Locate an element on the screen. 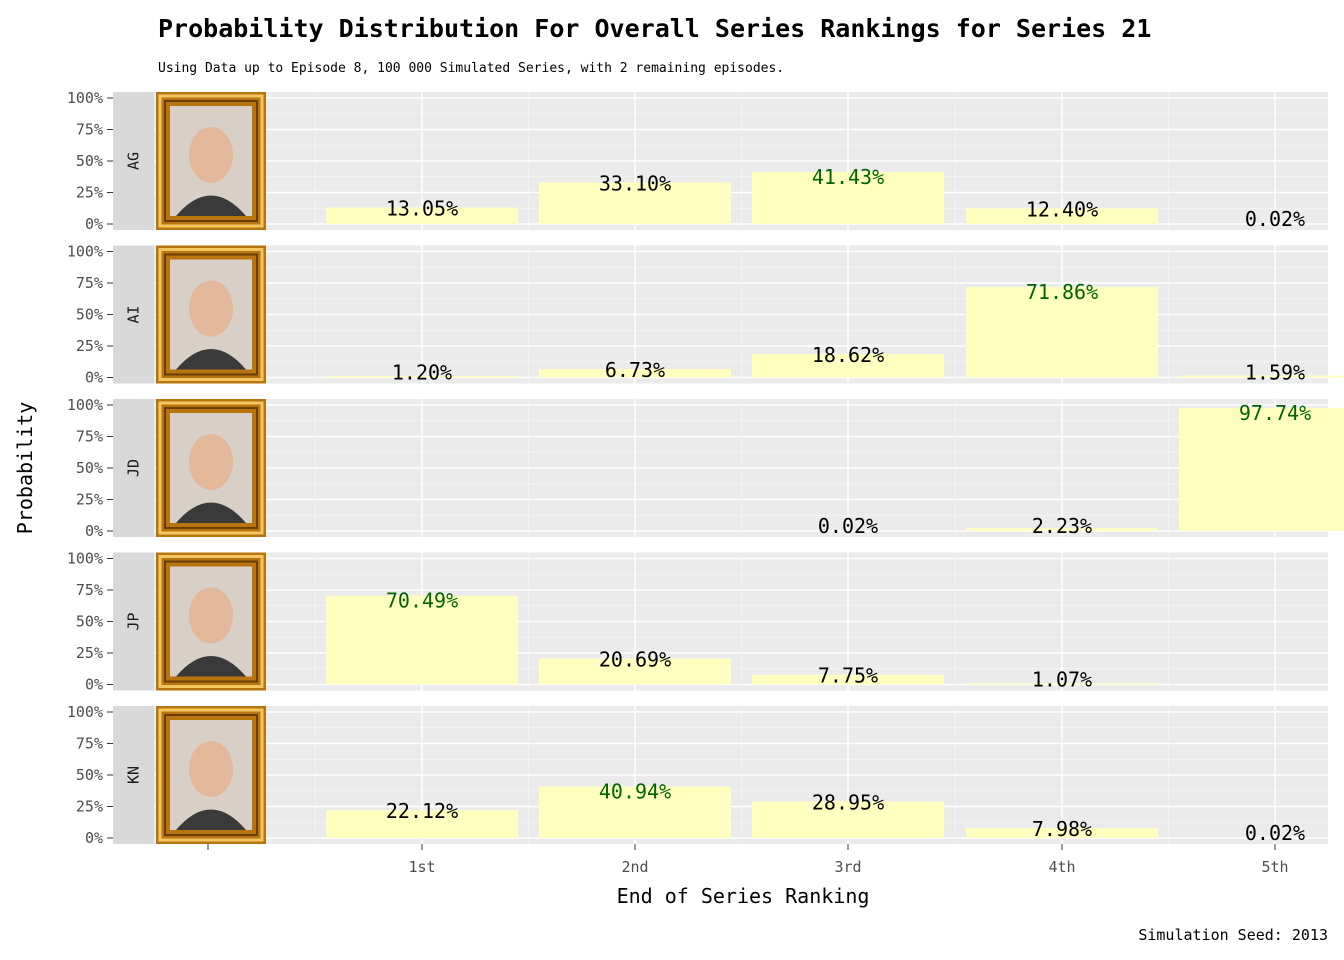 The width and height of the screenshot is (1344, 960). data-label: 7.98% is located at coordinates (1062, 829).